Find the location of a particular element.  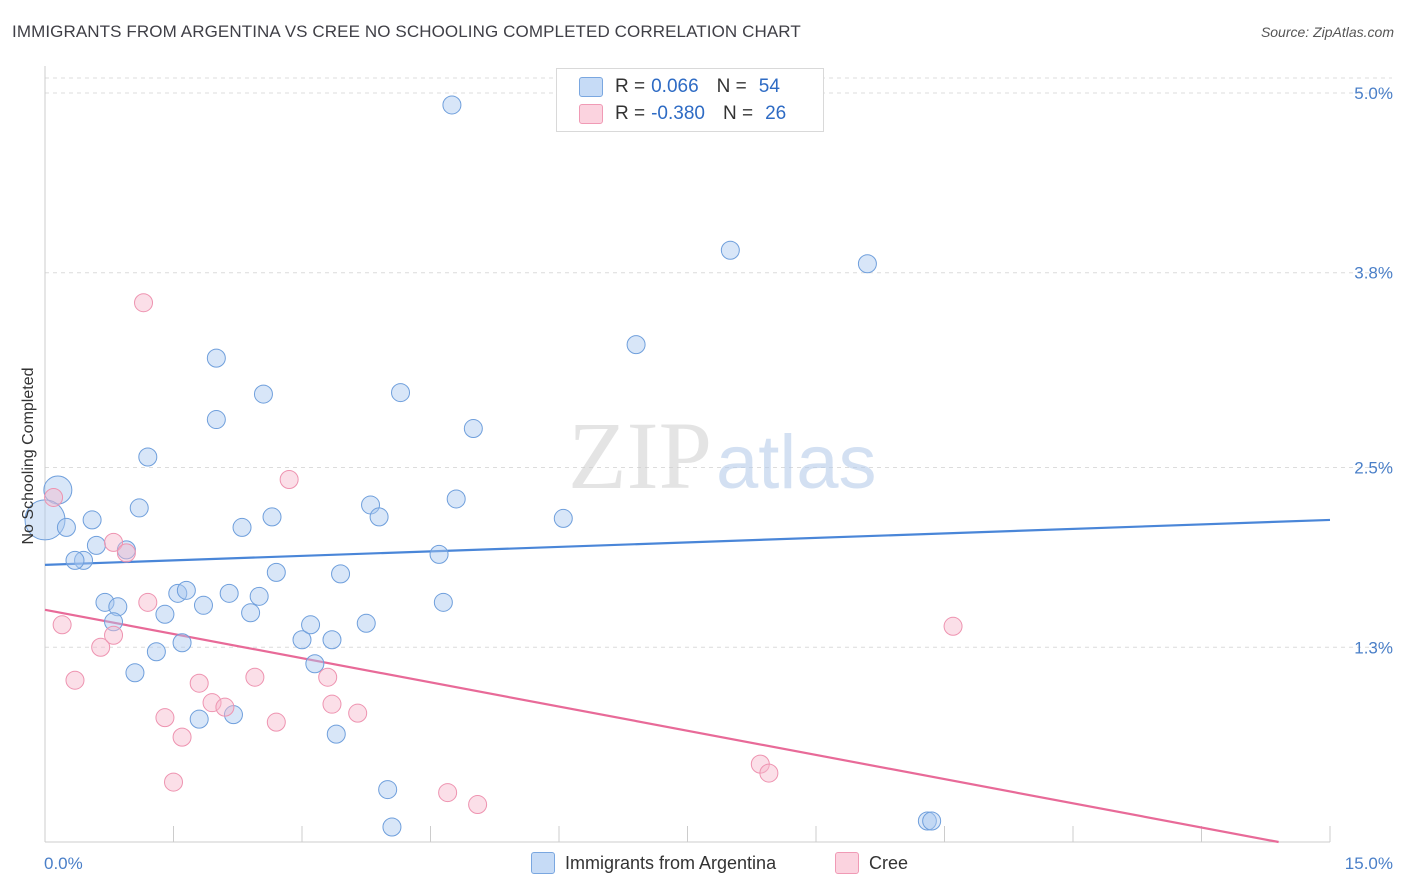

legend-r-value: -0.380 is located at coordinates (678, 113).